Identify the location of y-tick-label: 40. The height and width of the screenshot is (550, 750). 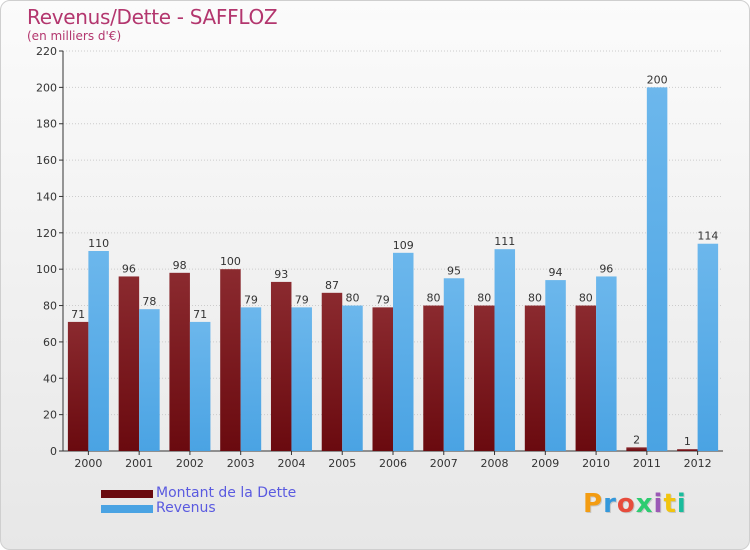
(50, 378).